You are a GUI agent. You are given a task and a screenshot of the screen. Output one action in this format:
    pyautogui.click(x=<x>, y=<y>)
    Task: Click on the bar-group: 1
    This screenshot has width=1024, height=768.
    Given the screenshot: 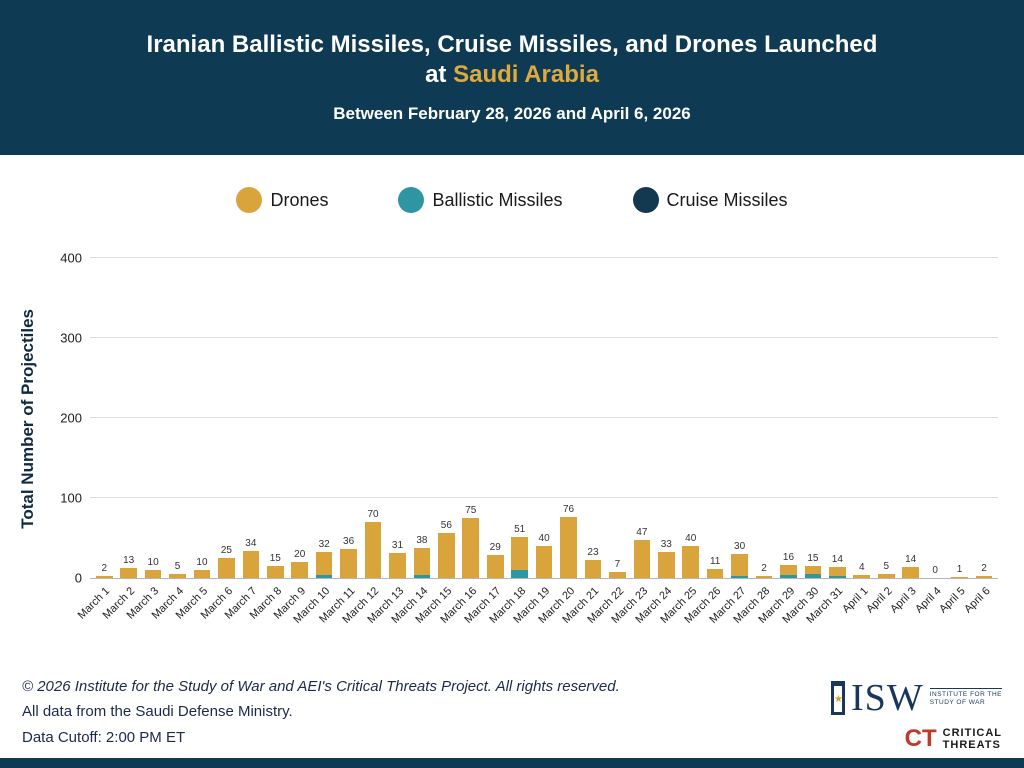 What is the action you would take?
    pyautogui.click(x=959, y=418)
    